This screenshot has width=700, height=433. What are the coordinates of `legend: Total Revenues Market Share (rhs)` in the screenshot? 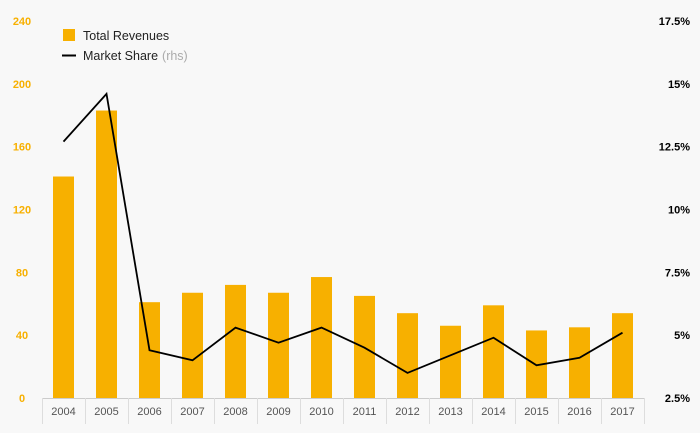 It's located at (125, 46).